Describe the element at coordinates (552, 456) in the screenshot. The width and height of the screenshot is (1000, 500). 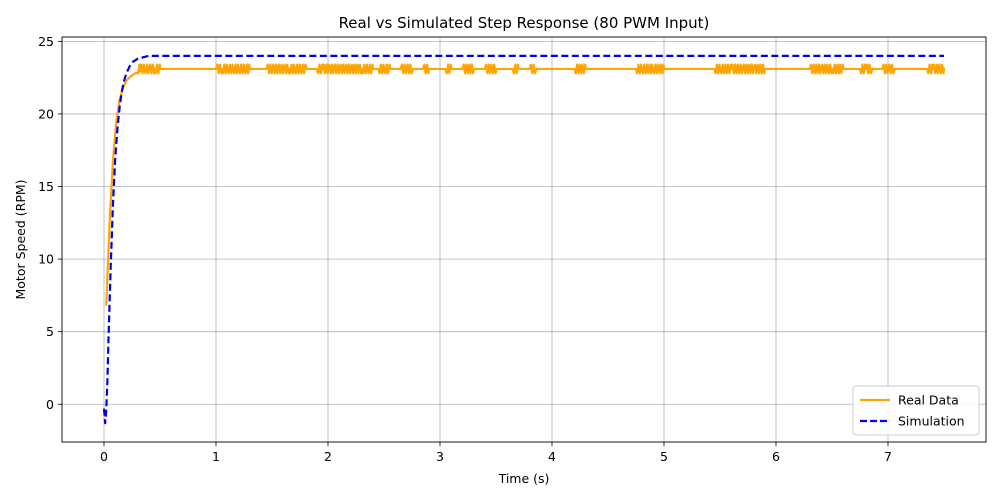
I see `x-tick-label: 4` at that location.